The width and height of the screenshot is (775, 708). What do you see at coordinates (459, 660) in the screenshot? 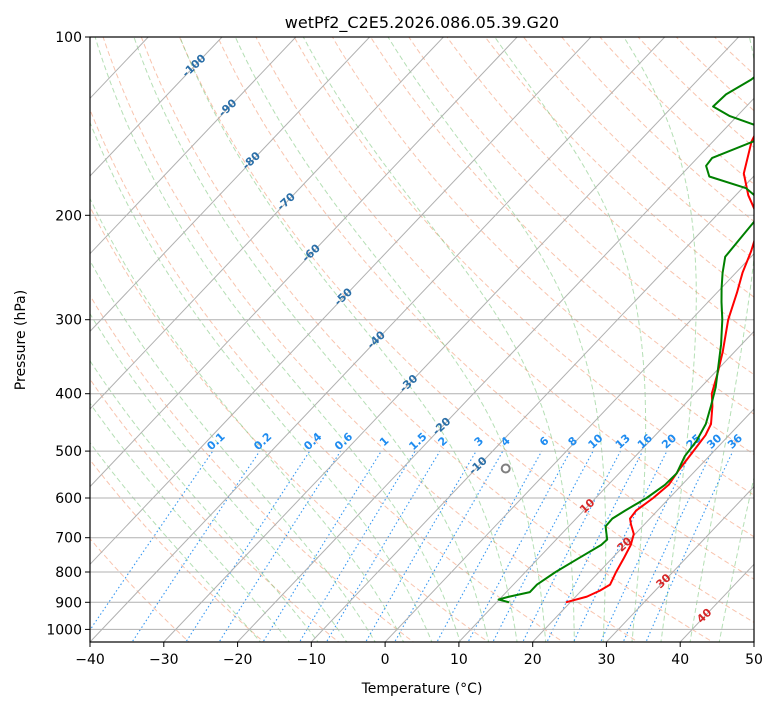
I see `x-tick-label: 10` at bounding box center [459, 660].